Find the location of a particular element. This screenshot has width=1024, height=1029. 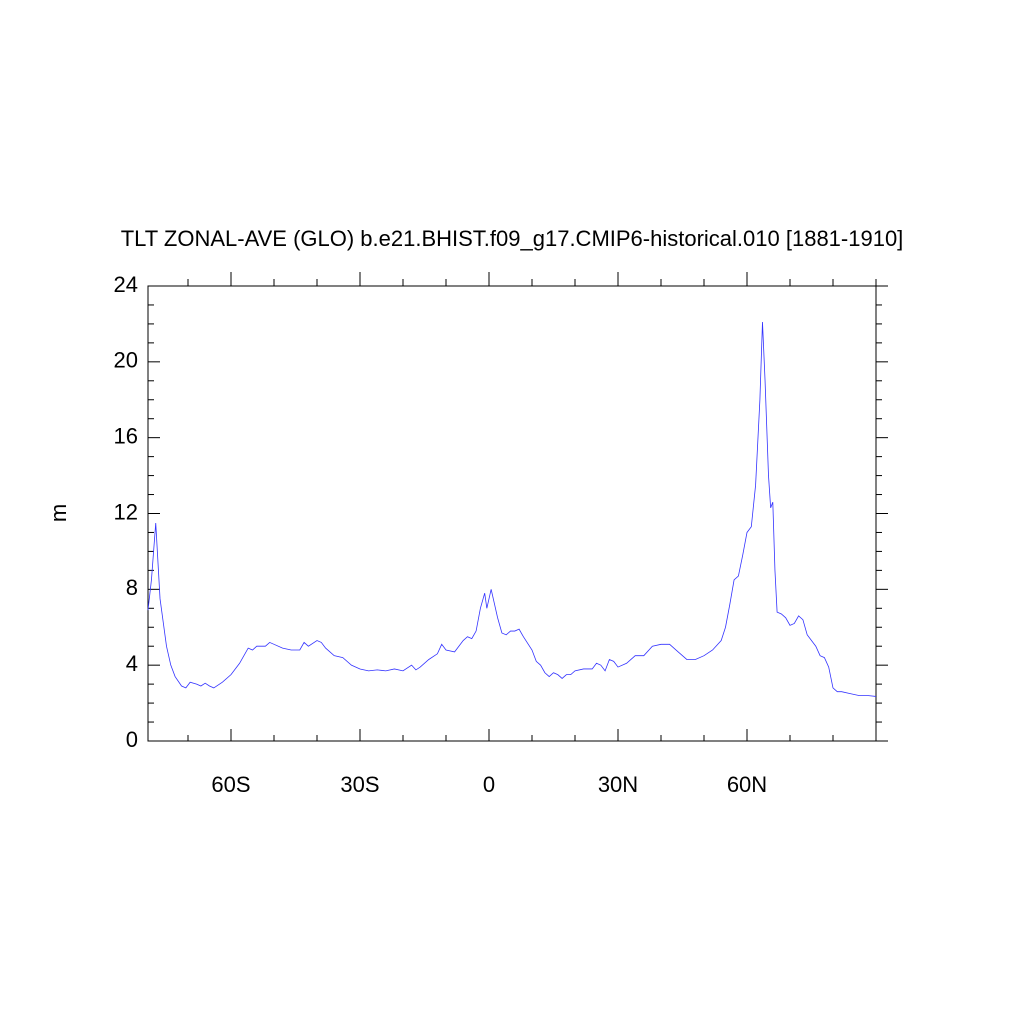

y-tick-label: 24 is located at coordinates (126, 284).